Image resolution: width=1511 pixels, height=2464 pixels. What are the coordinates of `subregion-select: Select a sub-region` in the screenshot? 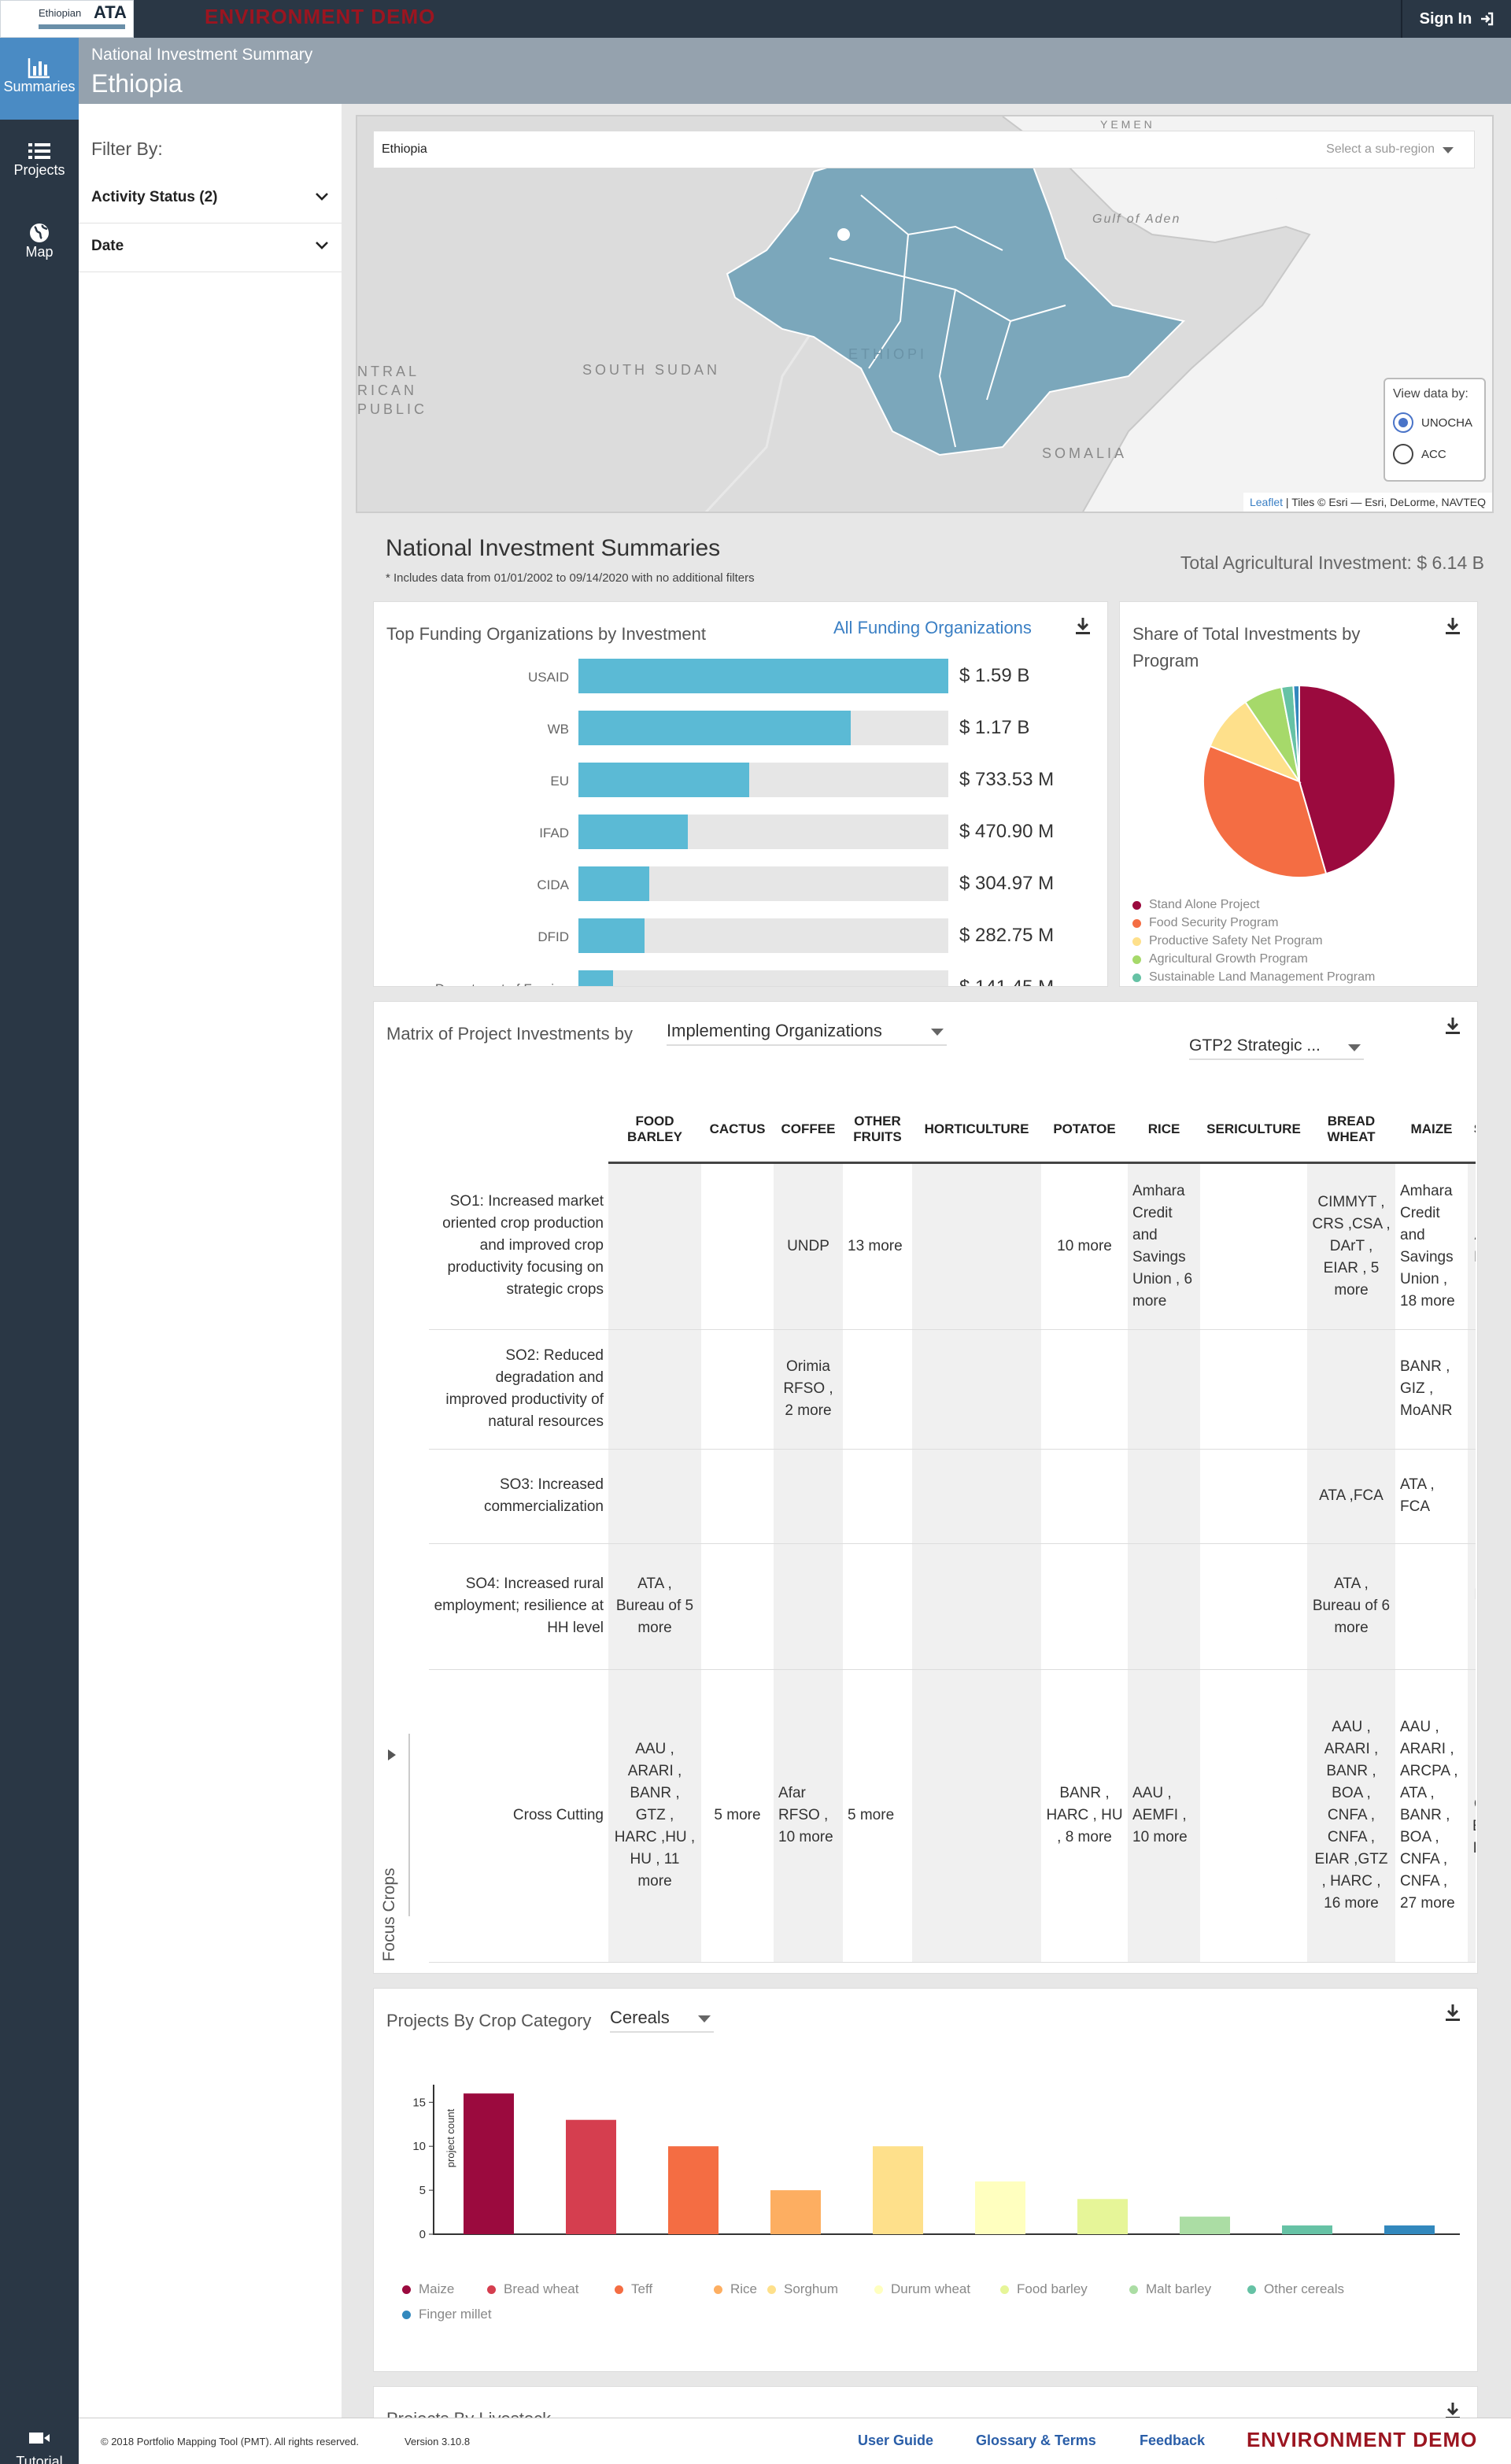 It's located at (1380, 149).